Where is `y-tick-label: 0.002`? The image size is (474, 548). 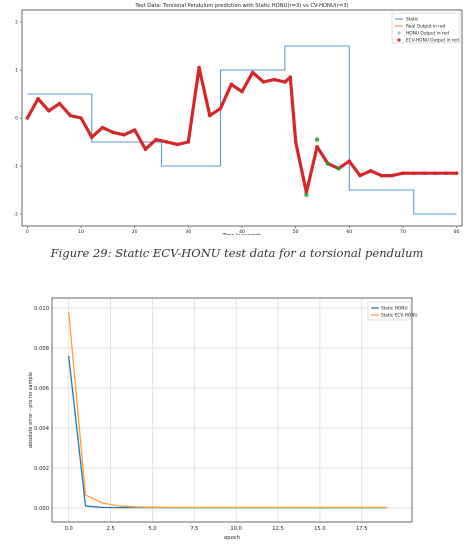 y-tick-label: 0.002 is located at coordinates (41, 469).